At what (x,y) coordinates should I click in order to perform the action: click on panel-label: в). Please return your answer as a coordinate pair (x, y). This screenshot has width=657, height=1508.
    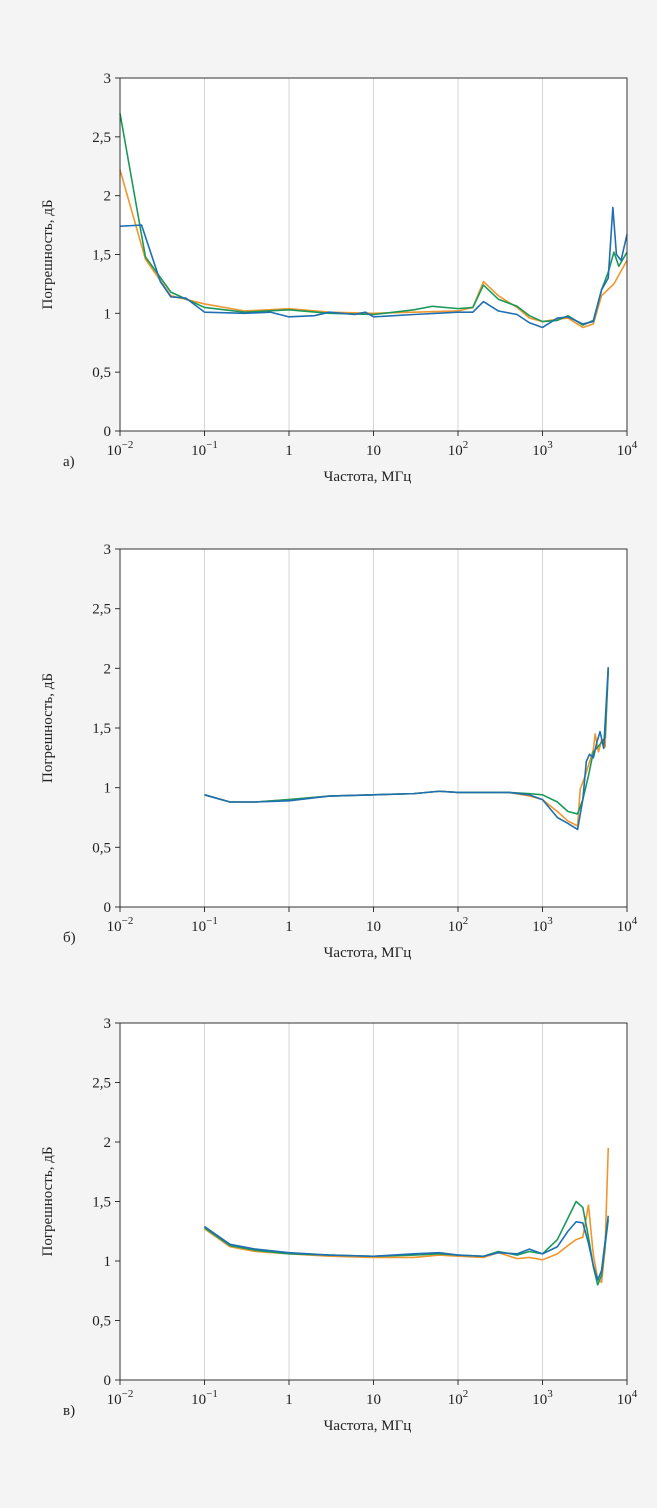
    Looking at the image, I should click on (69, 1411).